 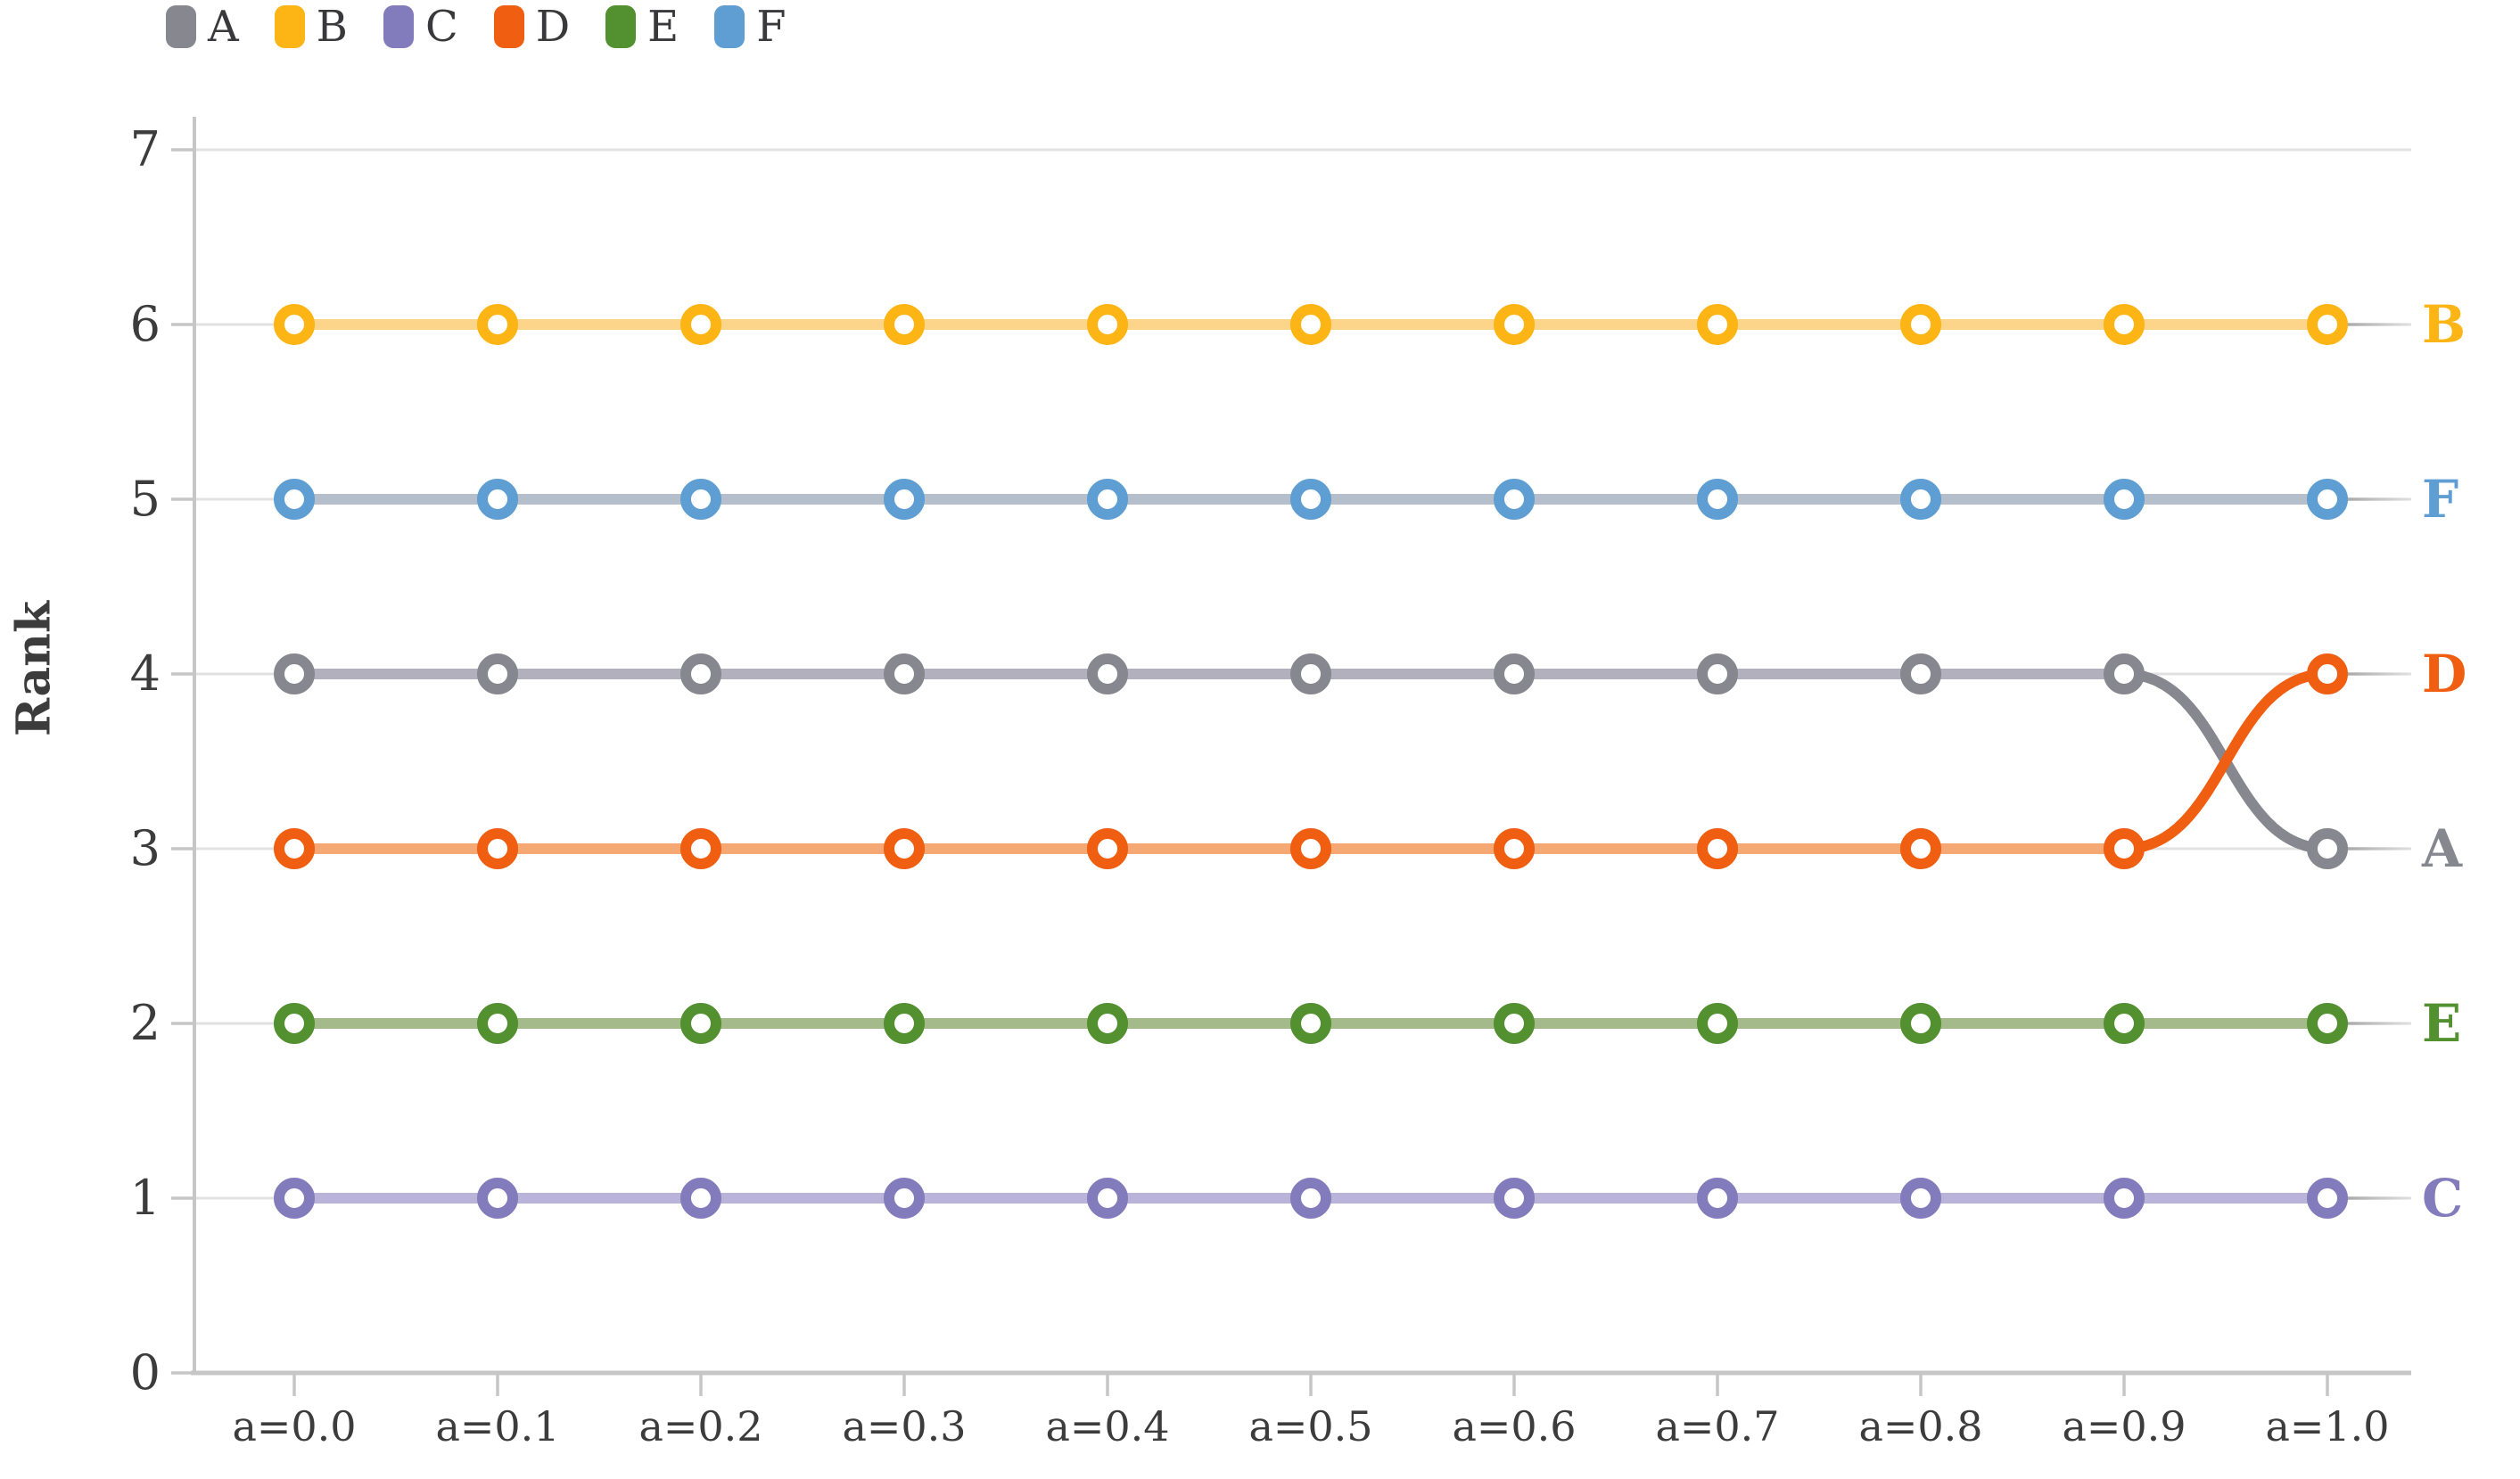 I want to click on data-point-E-a=1.0, so click(x=2327, y=1023).